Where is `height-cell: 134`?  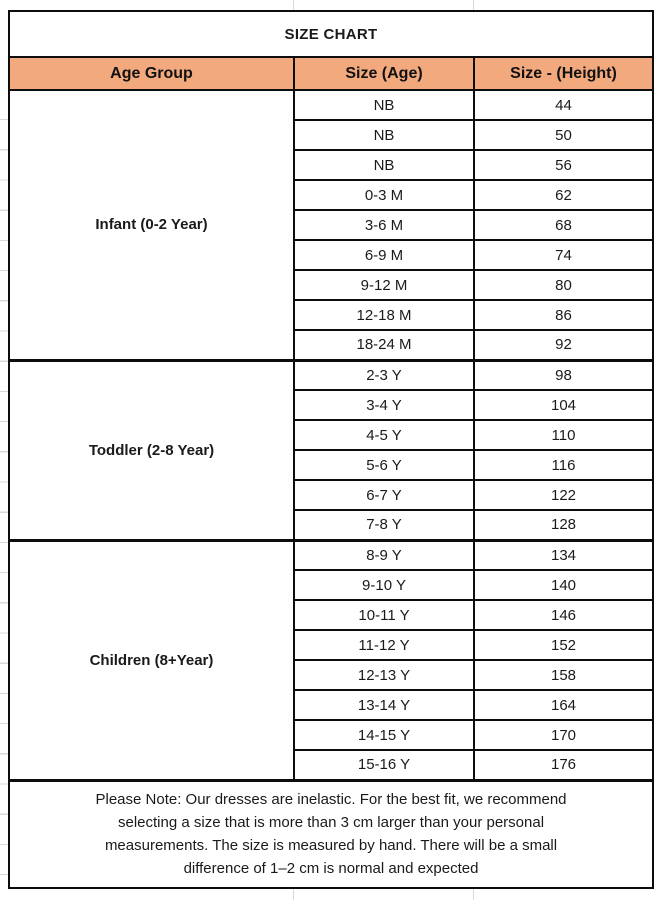
height-cell: 134 is located at coordinates (563, 554).